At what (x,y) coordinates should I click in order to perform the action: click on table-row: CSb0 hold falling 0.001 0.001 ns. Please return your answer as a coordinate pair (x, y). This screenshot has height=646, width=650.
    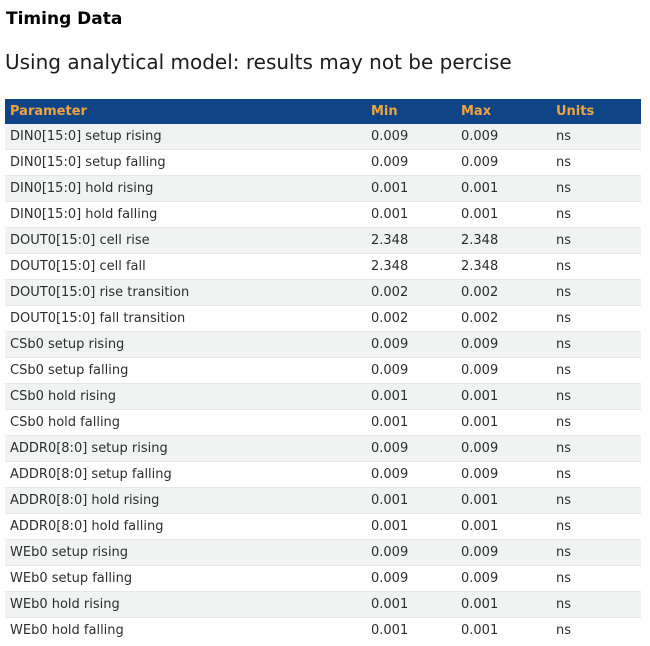
    Looking at the image, I should click on (323, 422).